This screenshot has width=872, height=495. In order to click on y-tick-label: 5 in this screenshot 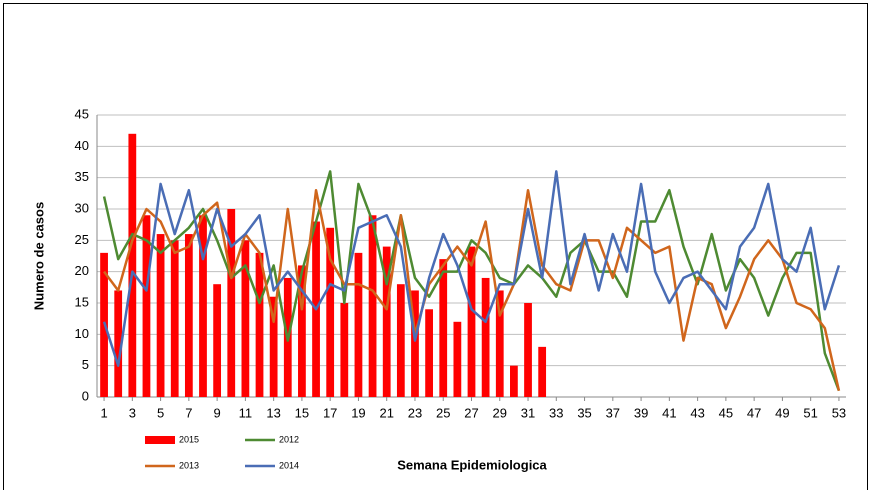, I will do `click(85, 364)`.